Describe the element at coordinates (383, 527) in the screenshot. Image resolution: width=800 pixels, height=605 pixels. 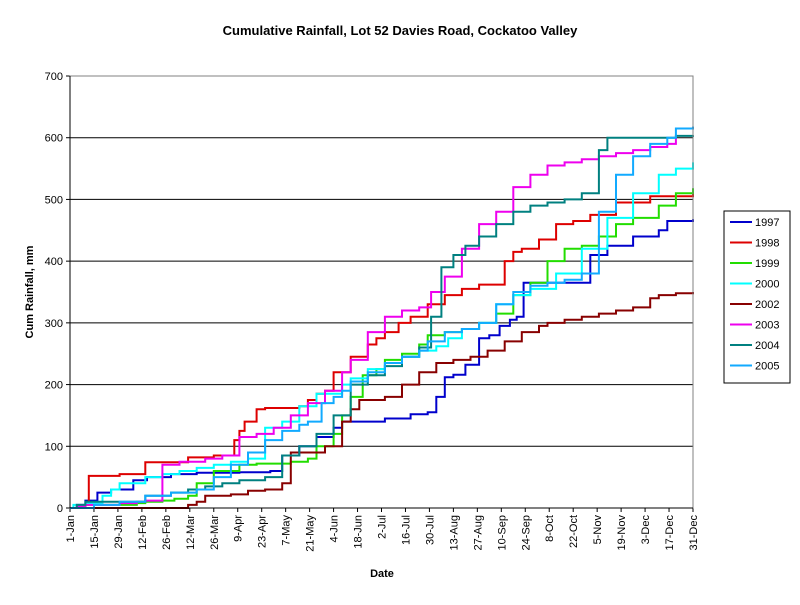
I see `x-tick-label: 2-Jul` at that location.